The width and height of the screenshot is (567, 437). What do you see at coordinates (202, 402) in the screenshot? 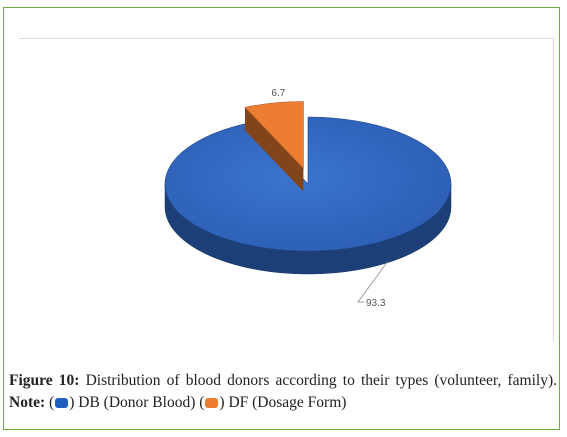
I see `paren-open-2: (` at bounding box center [202, 402].